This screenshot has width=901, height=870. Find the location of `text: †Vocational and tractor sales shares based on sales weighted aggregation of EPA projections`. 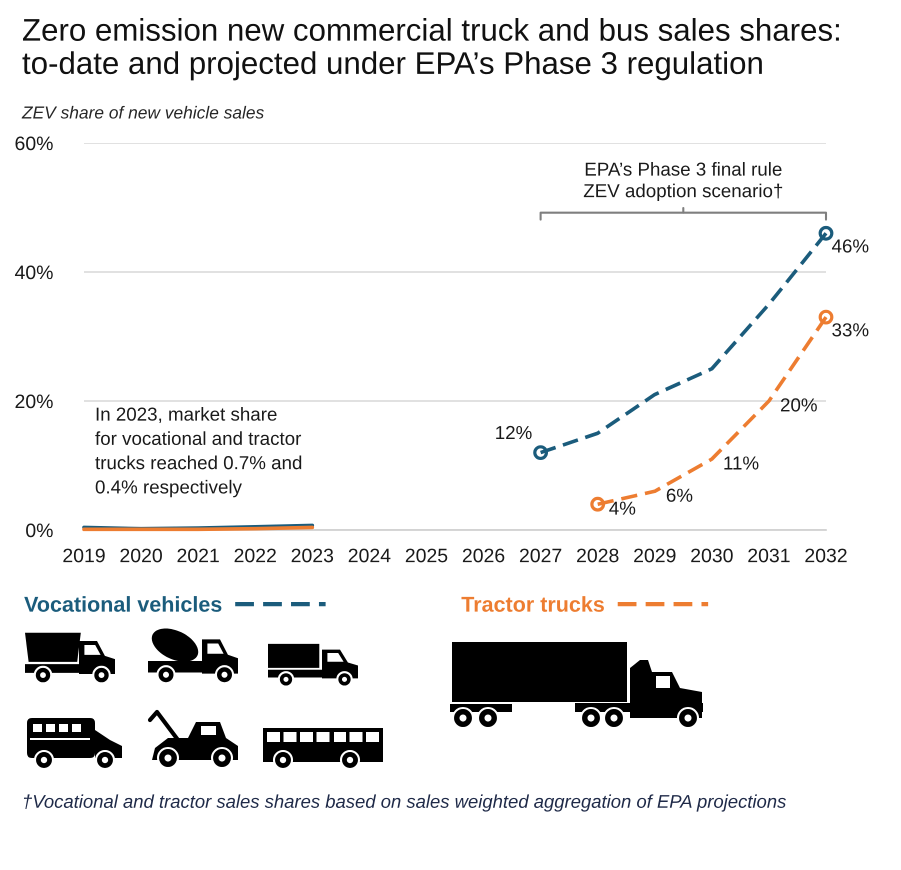

text: †Vocational and tractor sales shares based on sales weighted aggregation of EPA projections is located at coordinates (405, 803).